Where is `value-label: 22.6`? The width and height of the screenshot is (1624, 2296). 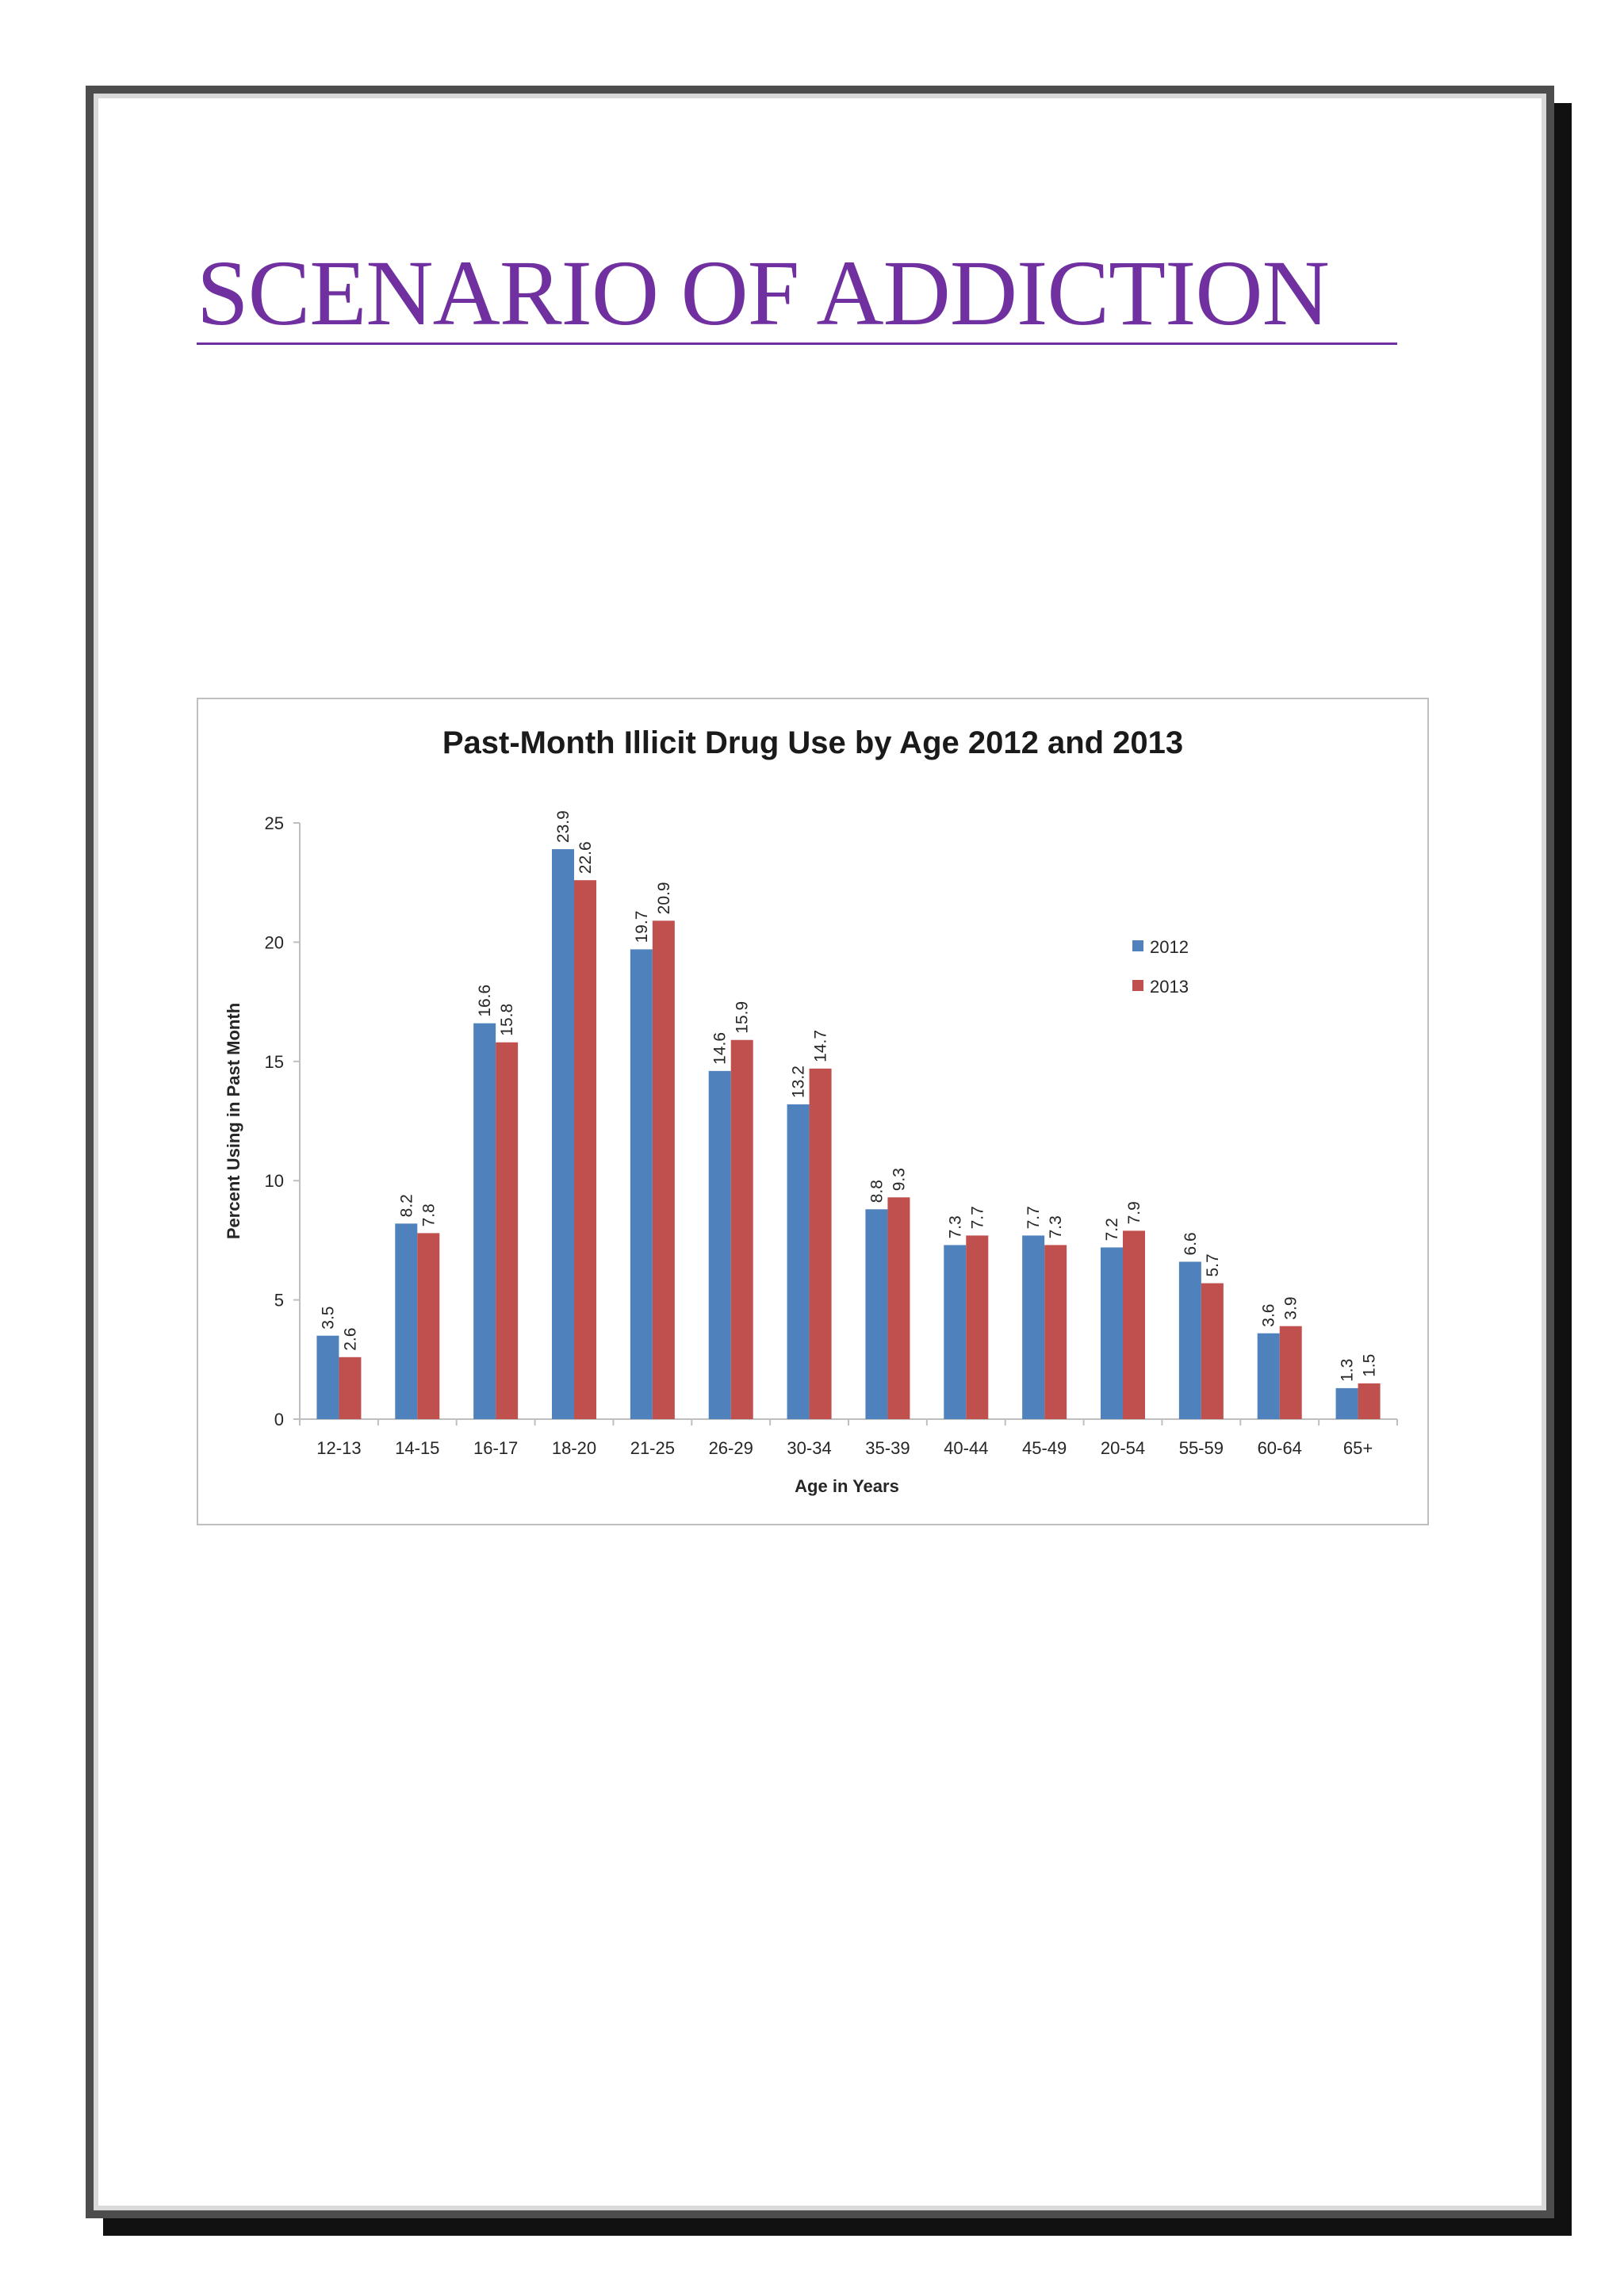
value-label: 22.6 is located at coordinates (585, 858).